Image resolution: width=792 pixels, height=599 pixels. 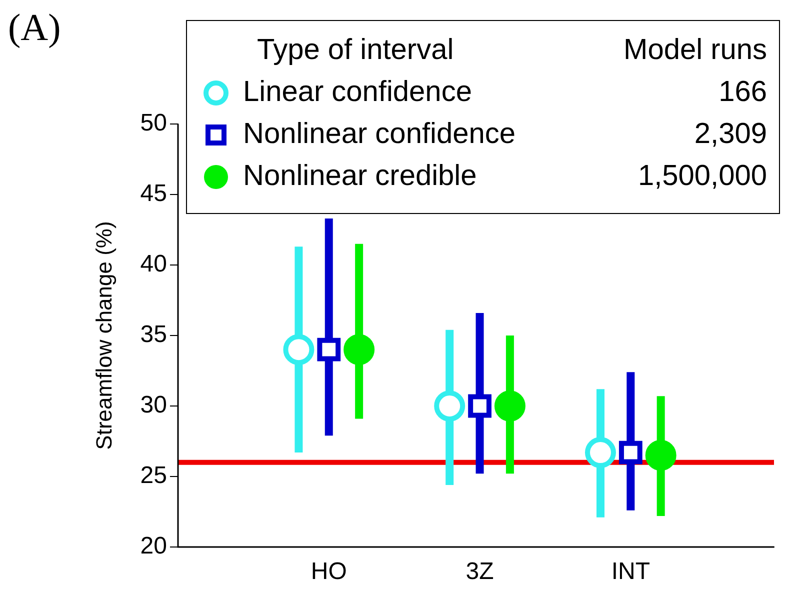 What do you see at coordinates (34, 28) in the screenshot?
I see `chart-title: (A)` at bounding box center [34, 28].